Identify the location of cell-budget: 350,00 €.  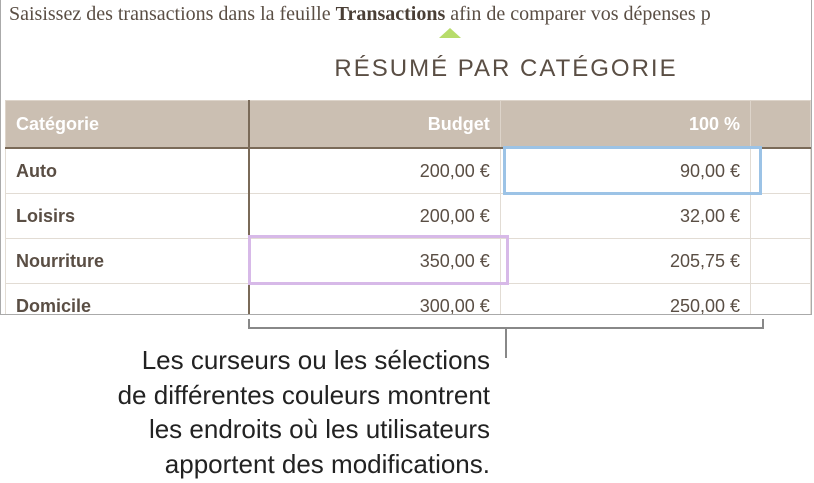
(374, 261).